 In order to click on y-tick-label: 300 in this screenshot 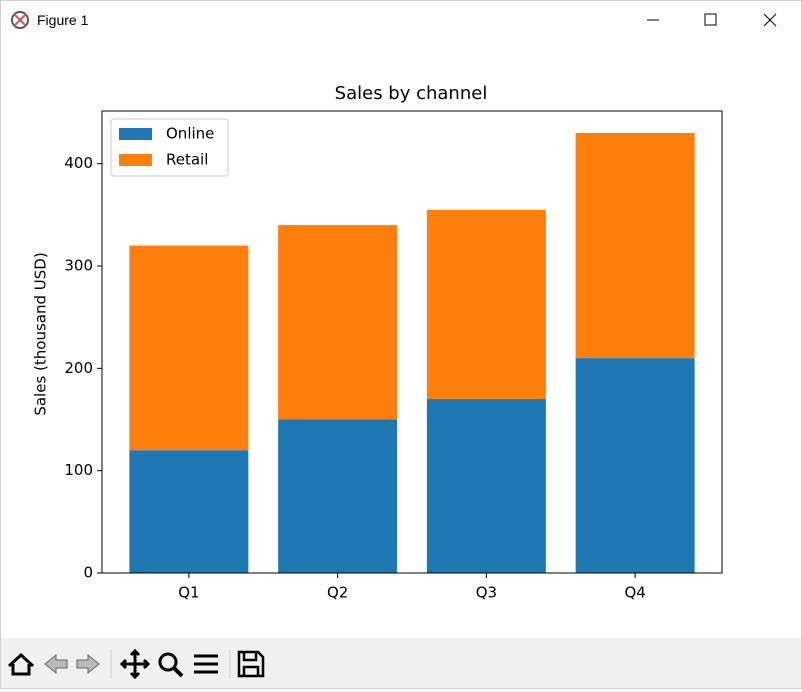, I will do `click(78, 266)`.